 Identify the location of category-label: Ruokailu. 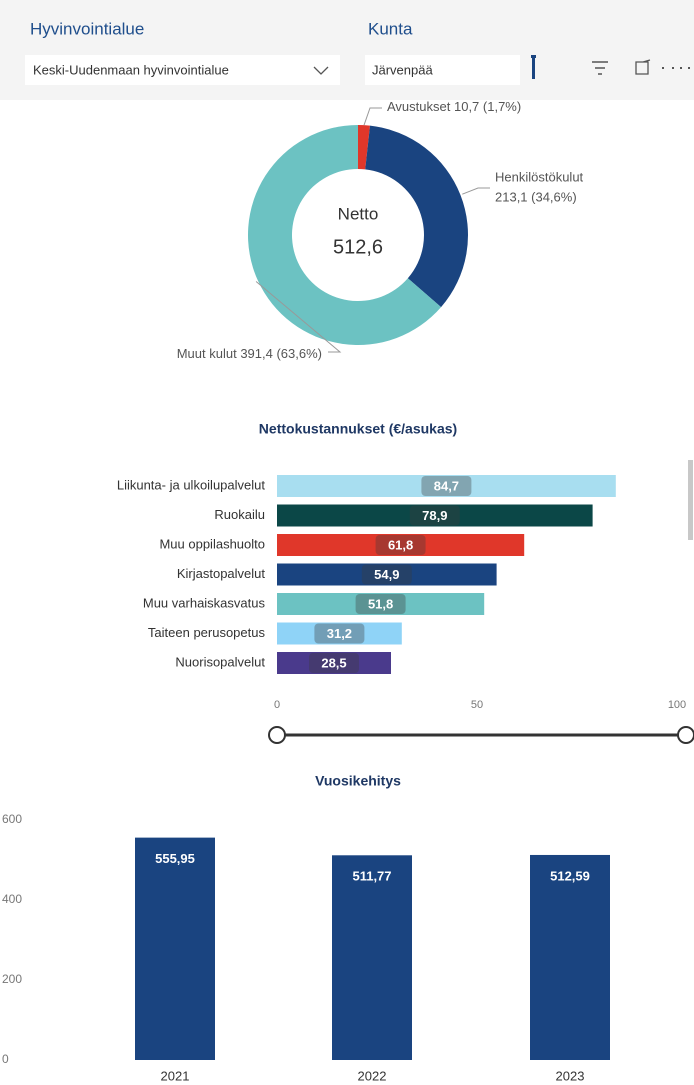
(239, 514).